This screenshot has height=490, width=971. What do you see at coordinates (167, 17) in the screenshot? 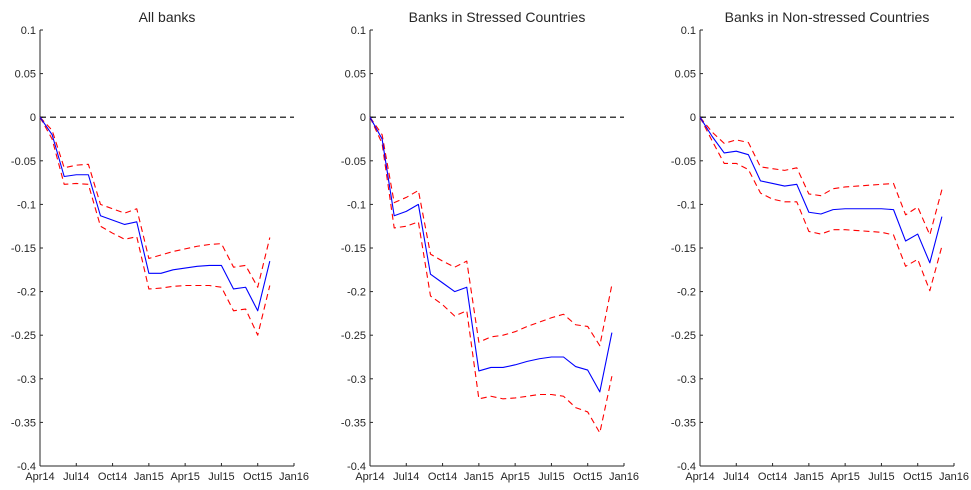
I see `chart-title: All banks` at bounding box center [167, 17].